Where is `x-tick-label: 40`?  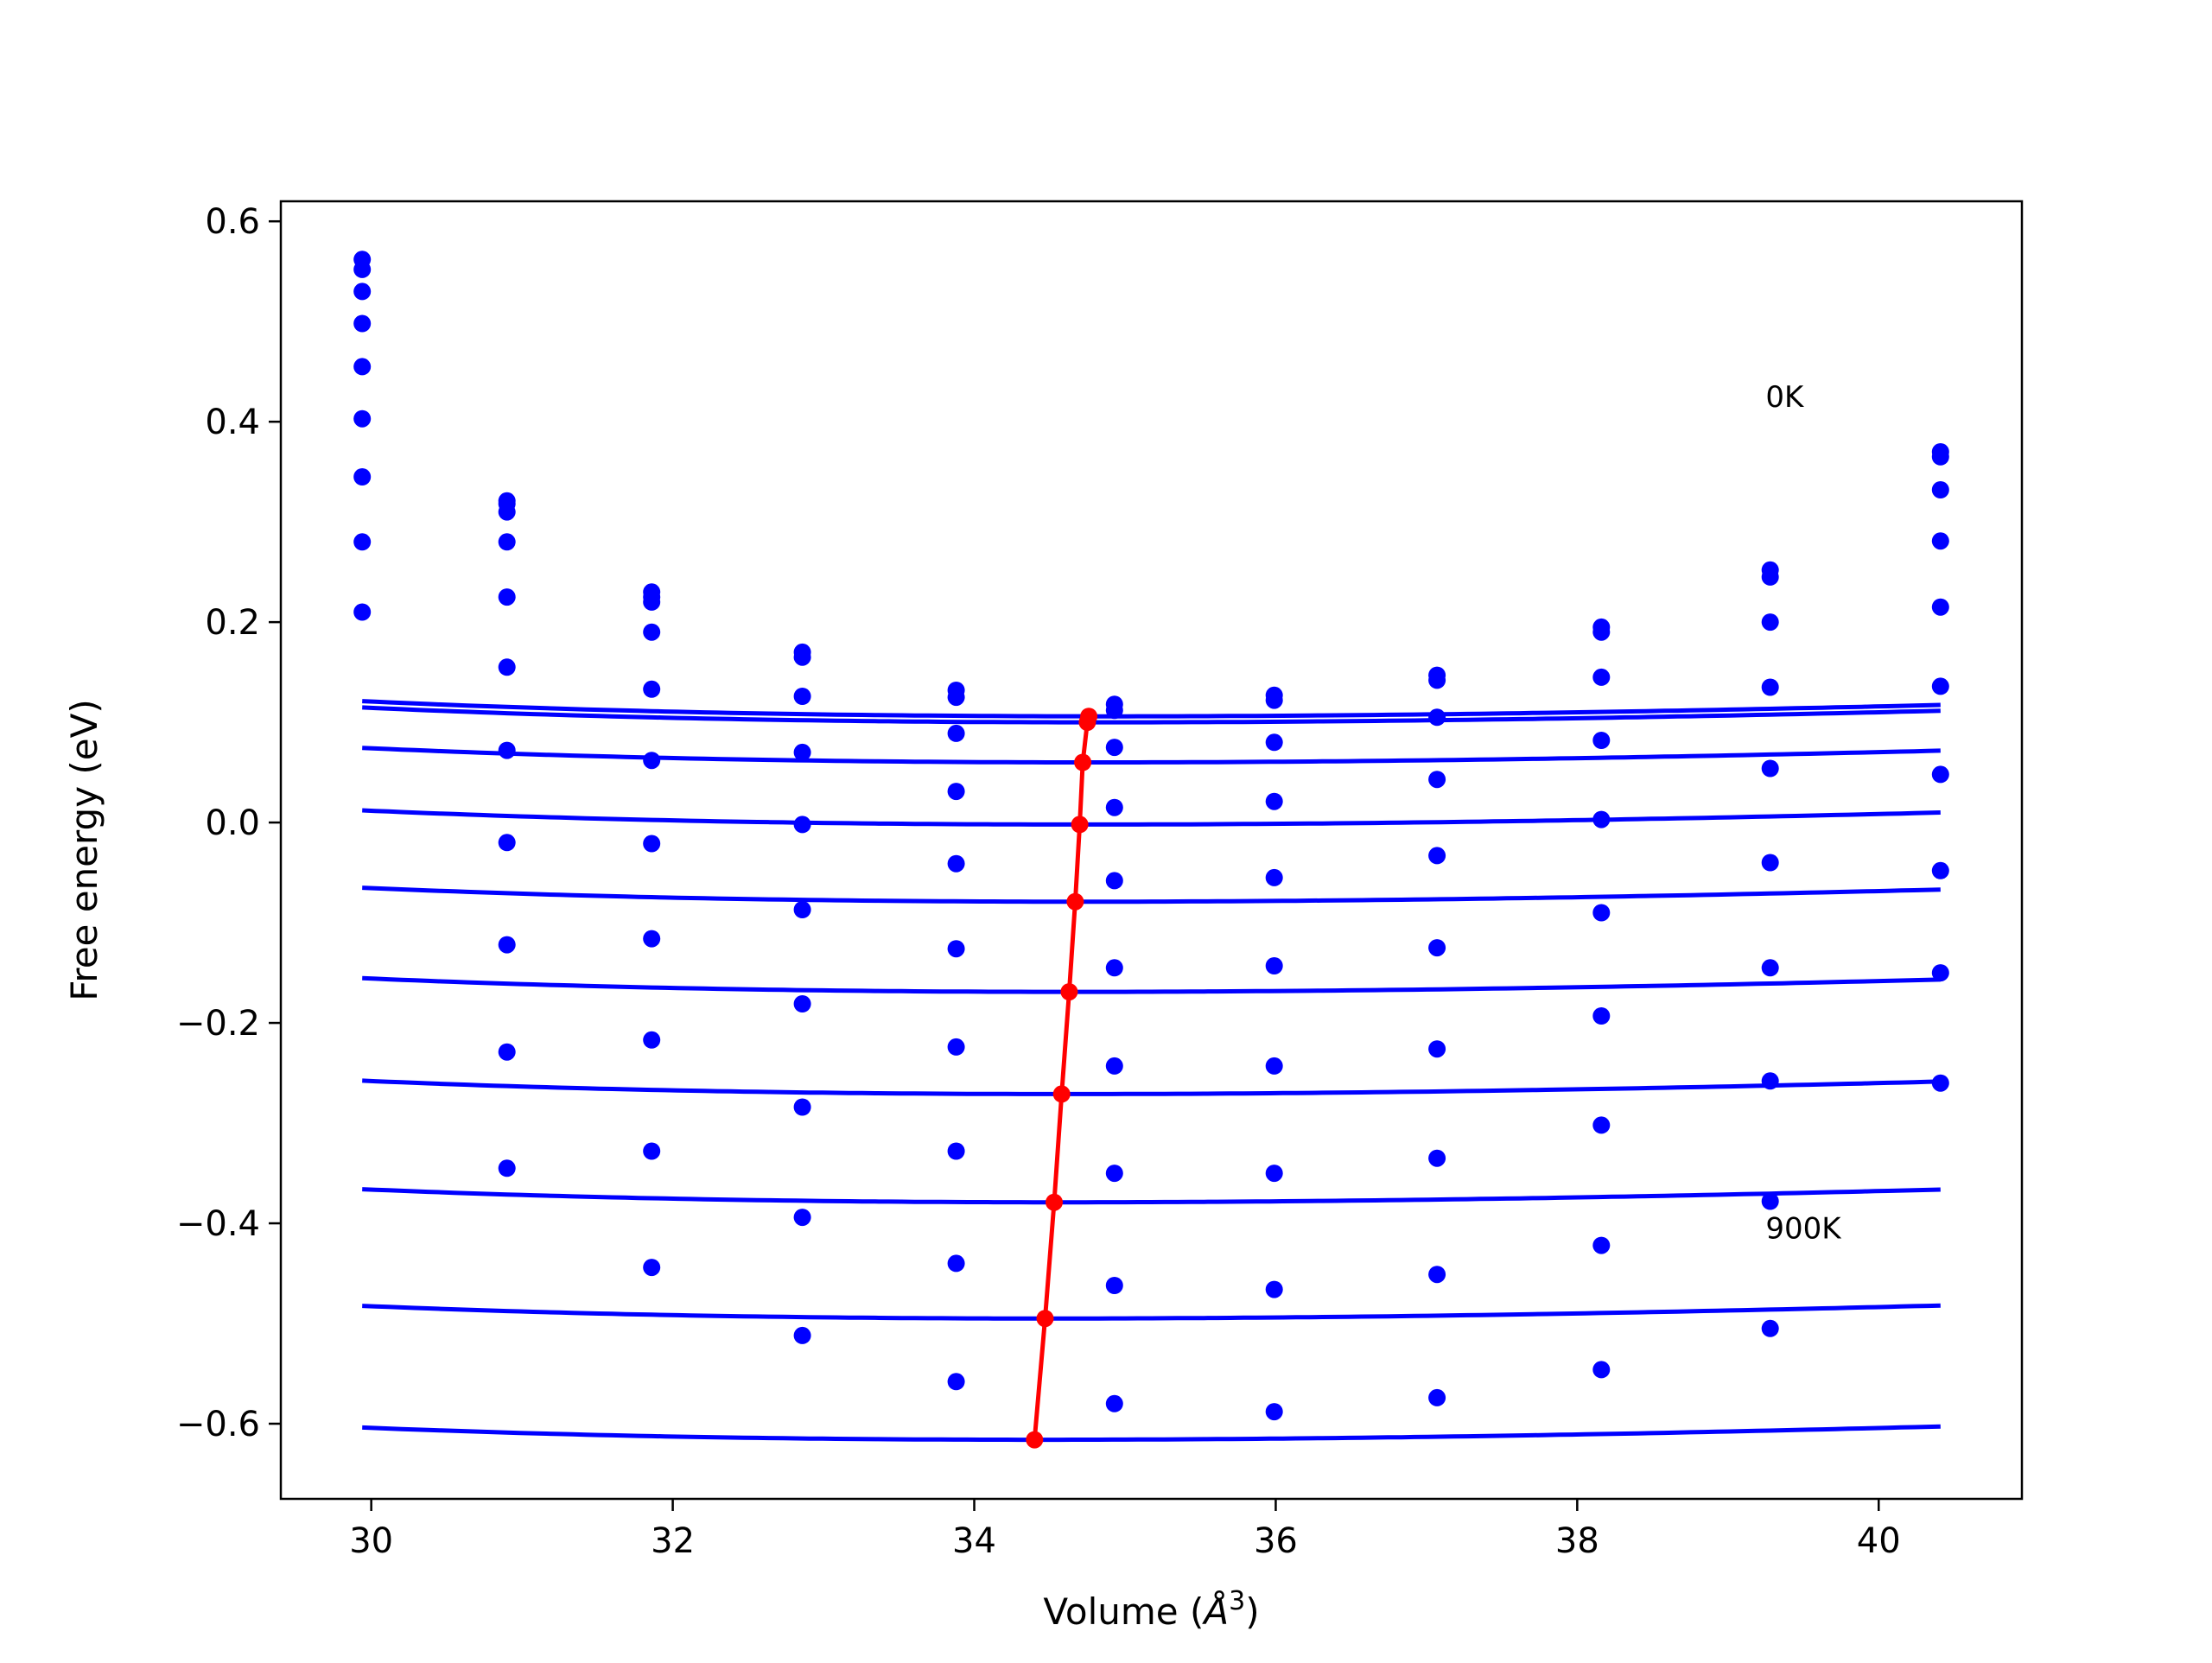 x-tick-label: 40 is located at coordinates (1879, 1541).